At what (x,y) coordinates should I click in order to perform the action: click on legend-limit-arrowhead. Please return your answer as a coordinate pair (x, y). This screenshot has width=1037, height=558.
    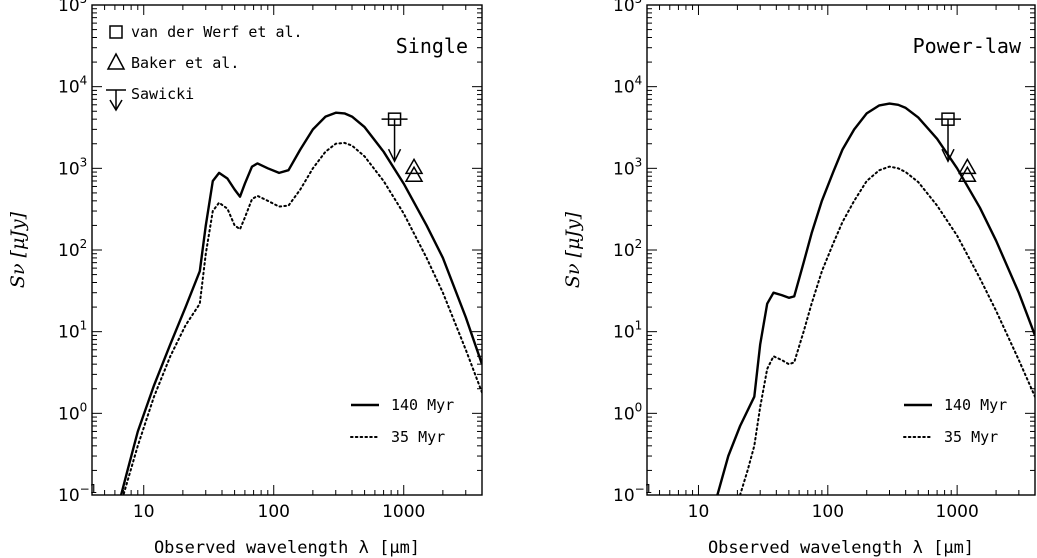
    Looking at the image, I should click on (116, 105).